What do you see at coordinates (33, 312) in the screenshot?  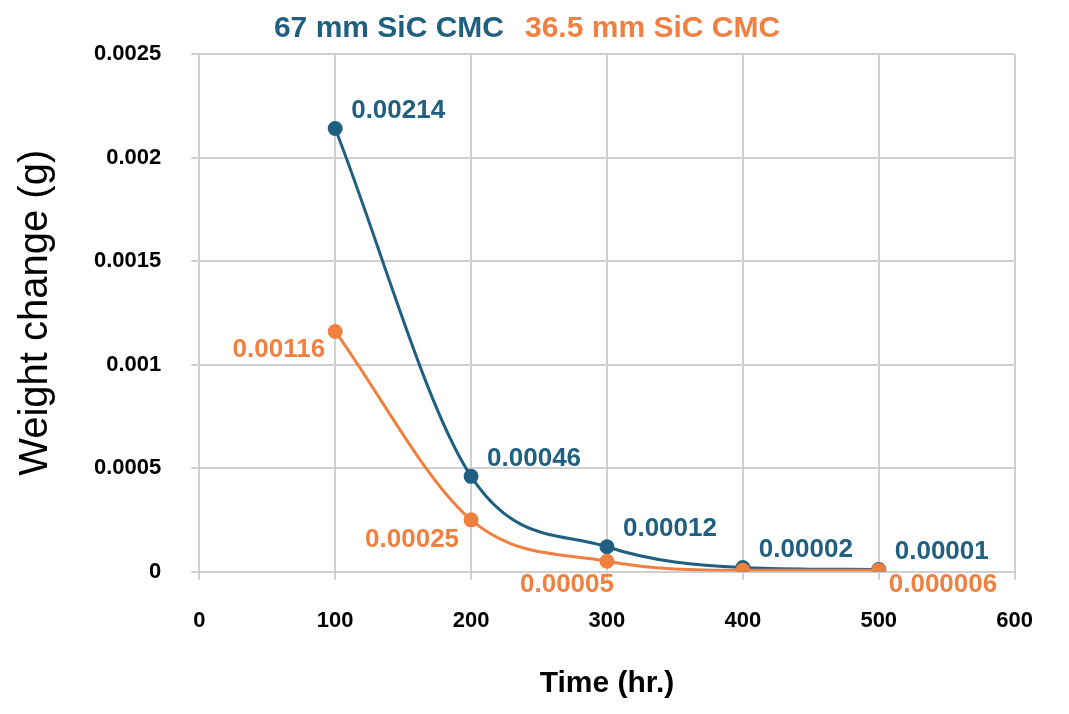 I see `y-axis-title: Weight change (g)` at bounding box center [33, 312].